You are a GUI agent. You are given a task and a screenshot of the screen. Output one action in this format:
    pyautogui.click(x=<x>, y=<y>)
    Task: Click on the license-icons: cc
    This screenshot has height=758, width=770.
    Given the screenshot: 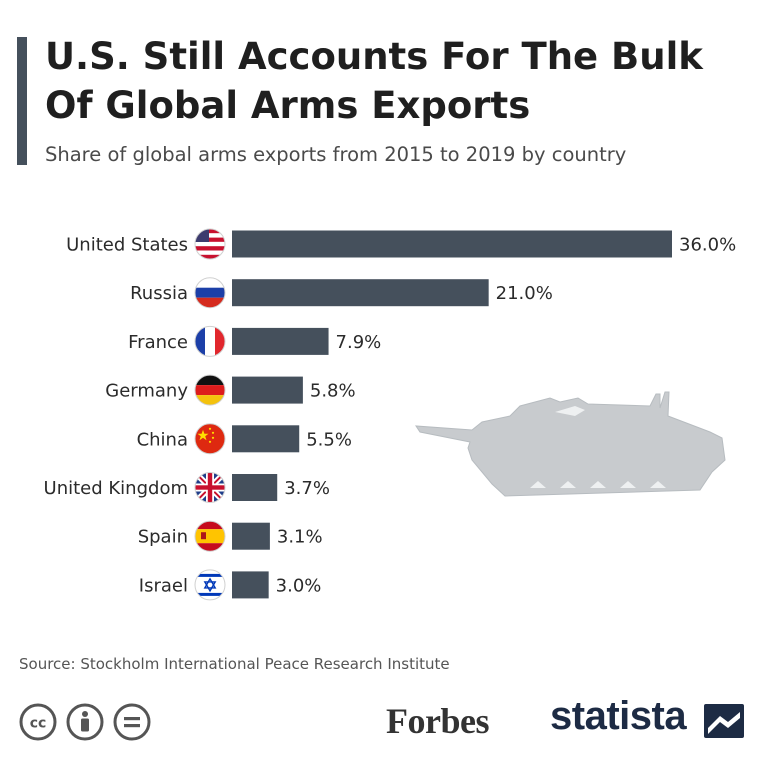 What is the action you would take?
    pyautogui.click(x=85, y=722)
    